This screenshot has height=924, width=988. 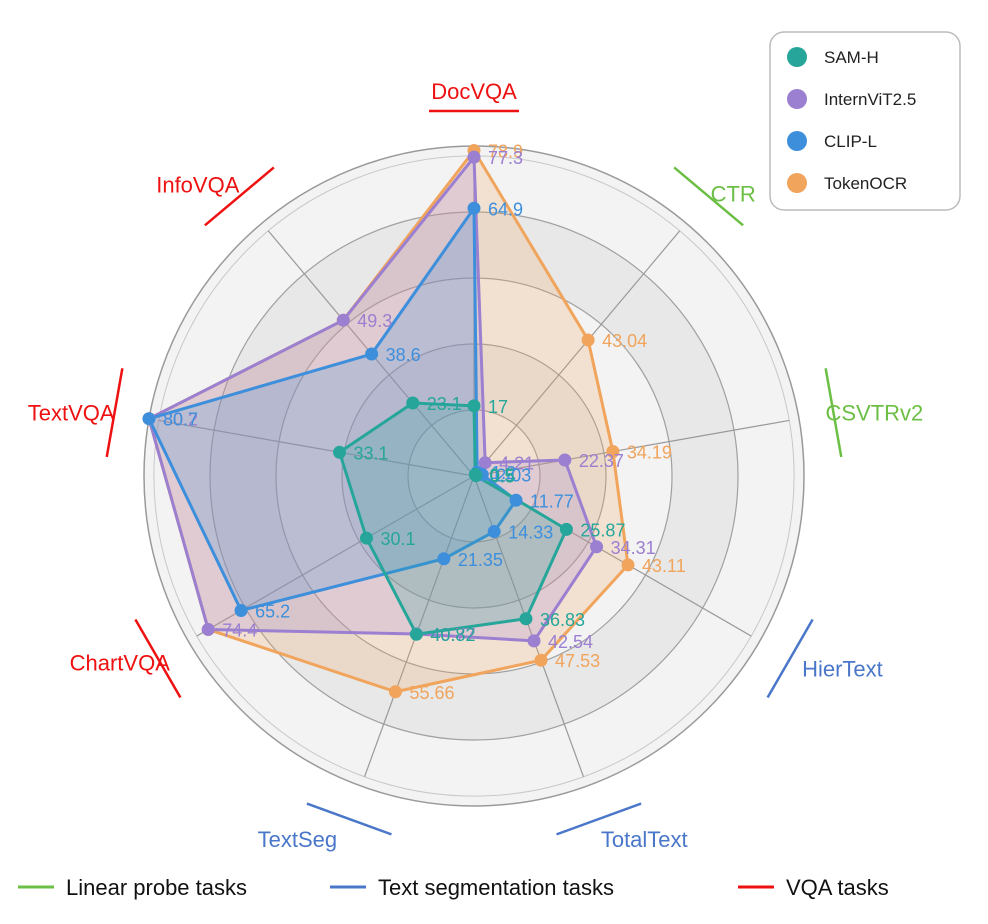 What do you see at coordinates (865, 183) in the screenshot?
I see `legend-label: TokenOCR` at bounding box center [865, 183].